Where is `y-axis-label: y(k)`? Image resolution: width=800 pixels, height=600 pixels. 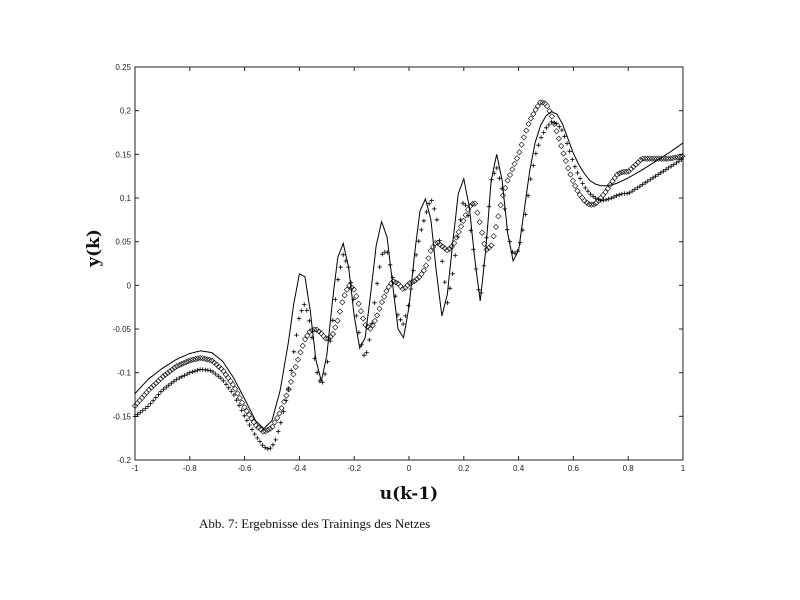
y-axis-label: y(k) is located at coordinates (94, 248).